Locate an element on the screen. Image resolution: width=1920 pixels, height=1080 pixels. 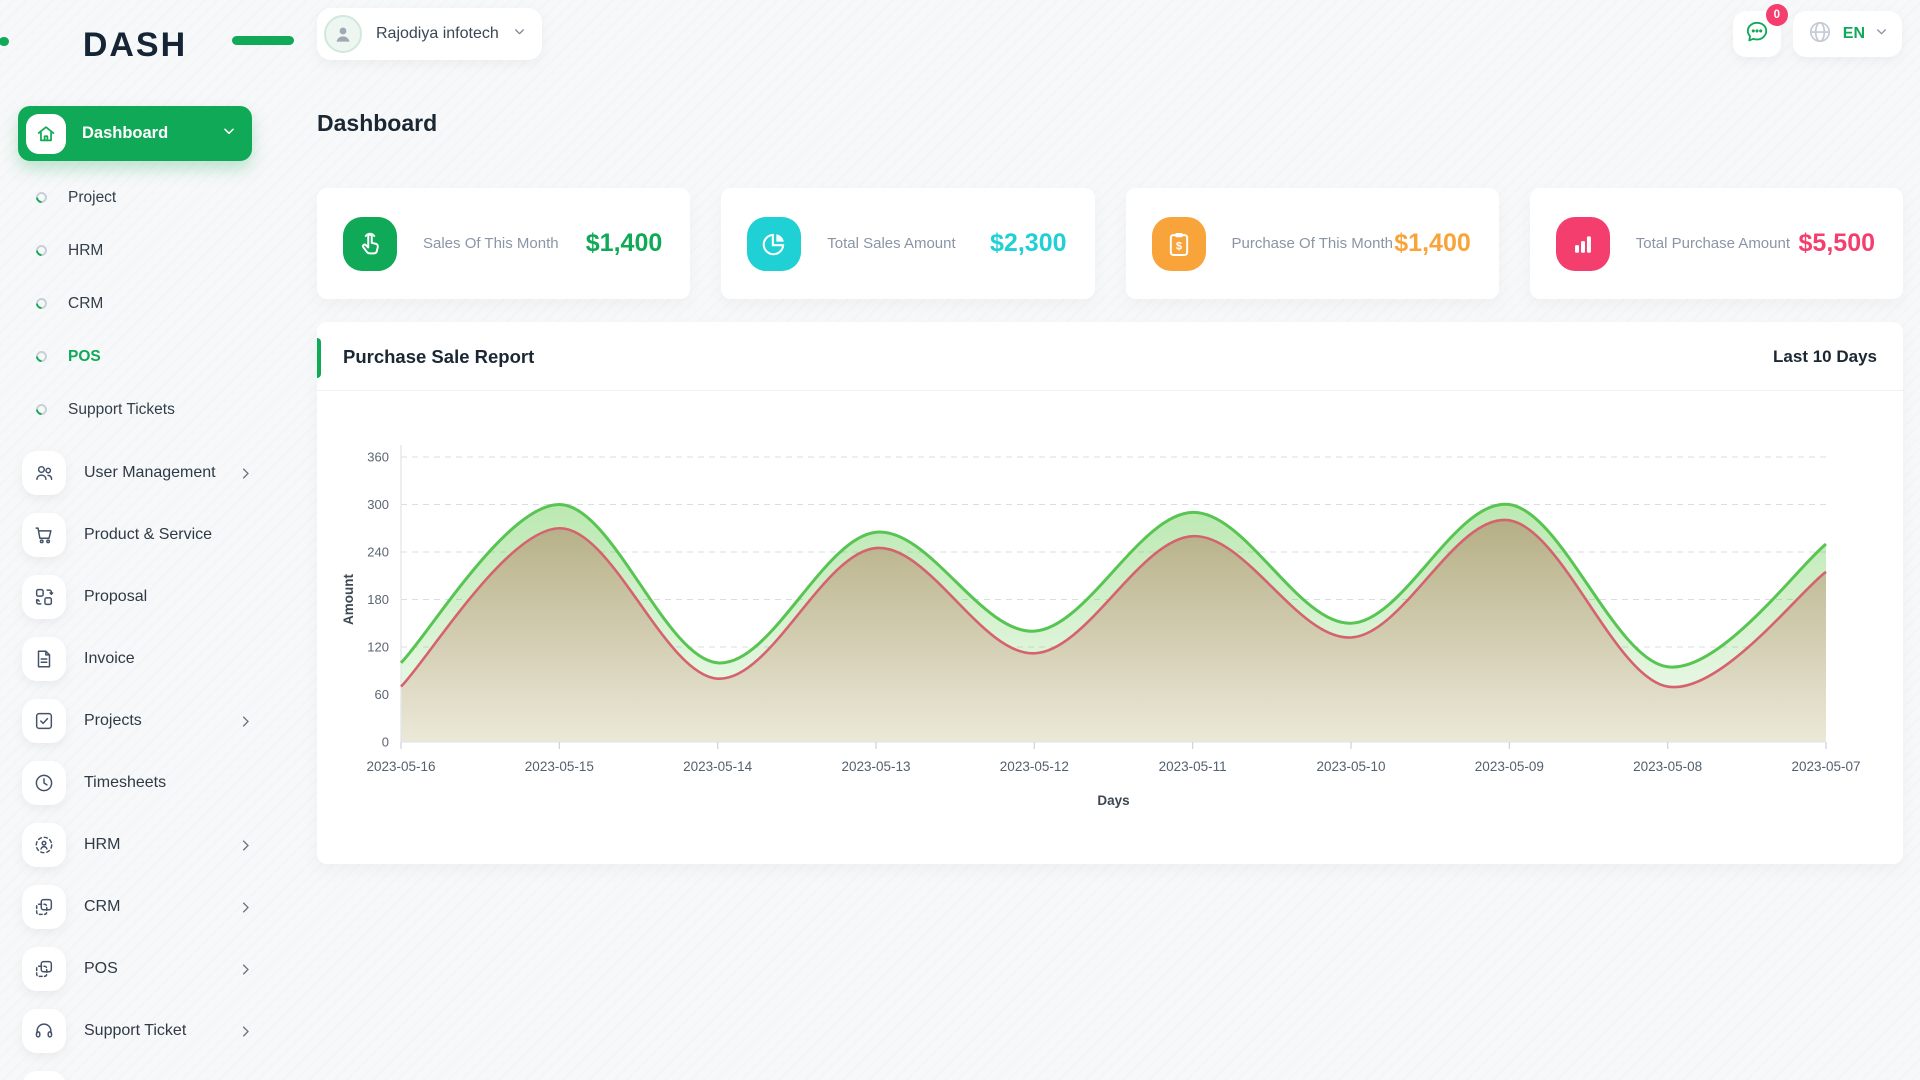
sidebar-item-label: Invoice is located at coordinates (109, 658).